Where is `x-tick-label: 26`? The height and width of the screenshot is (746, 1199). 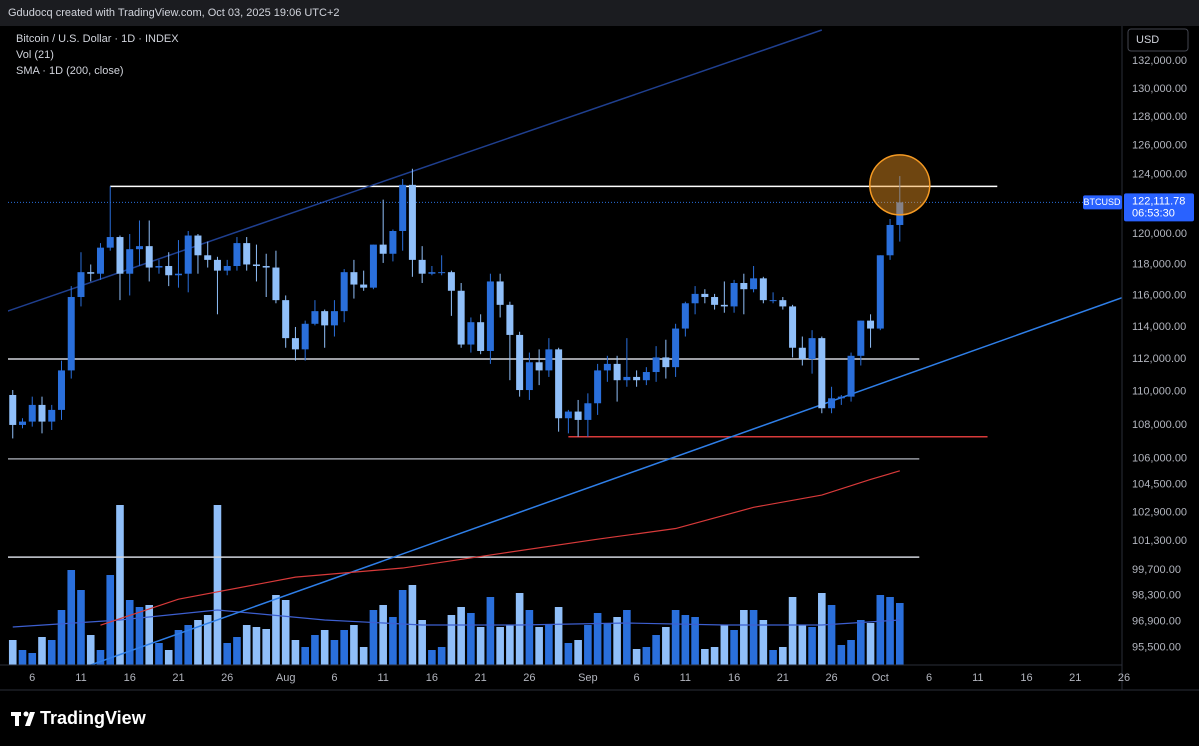 x-tick-label: 26 is located at coordinates (831, 678).